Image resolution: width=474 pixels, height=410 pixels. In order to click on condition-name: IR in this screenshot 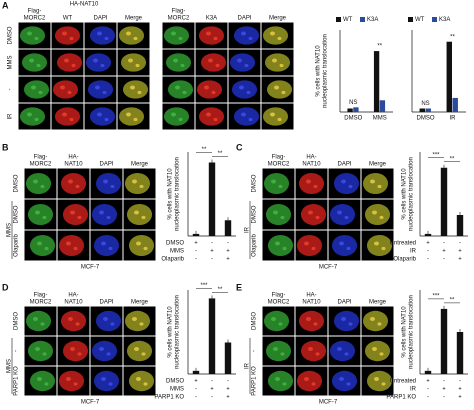, I will do `click(413, 252)`.